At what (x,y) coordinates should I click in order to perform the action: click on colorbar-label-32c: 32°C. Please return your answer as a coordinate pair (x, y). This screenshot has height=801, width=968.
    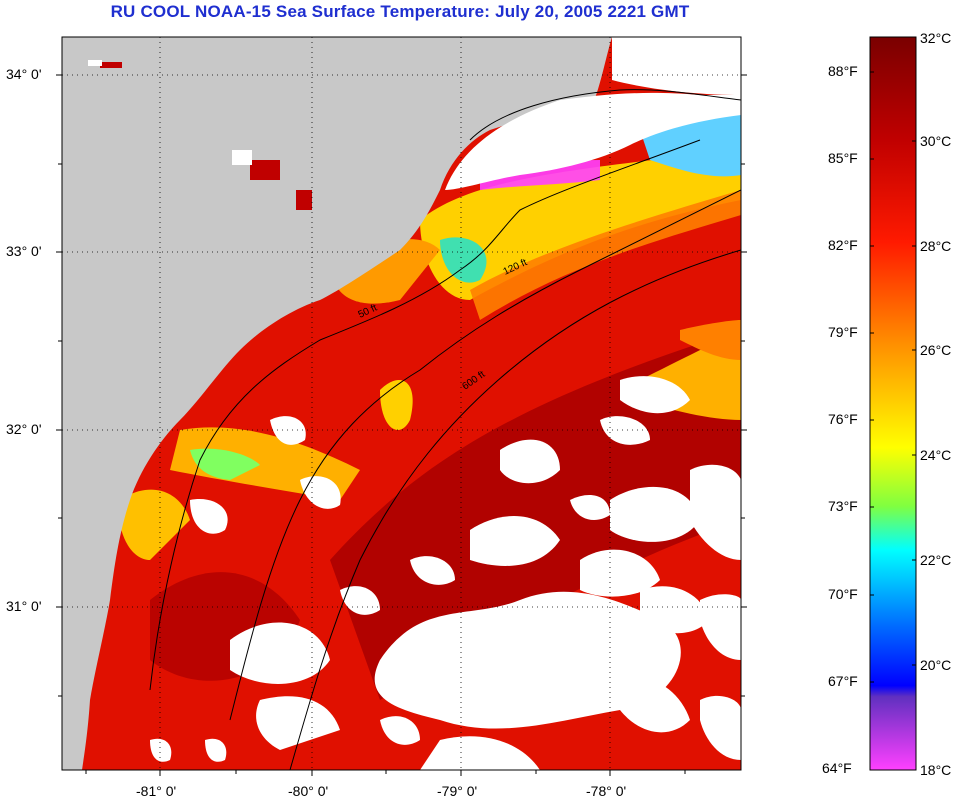
    Looking at the image, I should click on (936, 38).